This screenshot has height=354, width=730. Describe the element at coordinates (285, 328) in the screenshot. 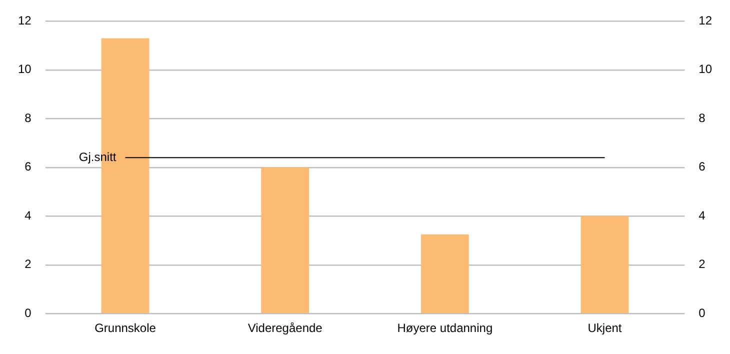

I see `x-tick-label: Videregående` at that location.